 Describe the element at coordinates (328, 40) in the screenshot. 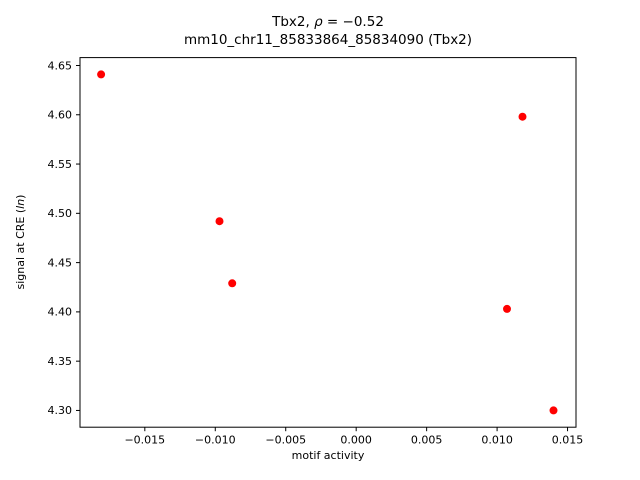

I see `chart-subtitle: mm10_chr11_85833864_85834090 (Tbx2)` at that location.